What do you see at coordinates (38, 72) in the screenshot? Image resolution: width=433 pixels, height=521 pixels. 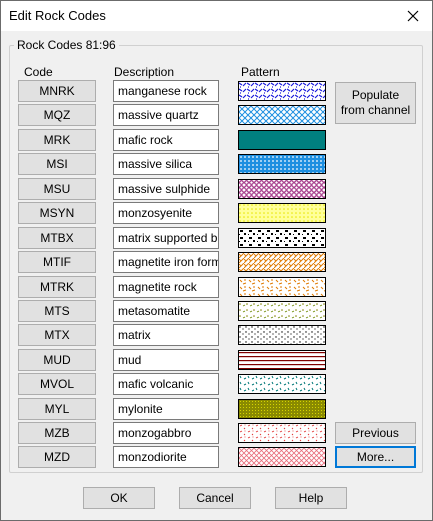 I see `code-header: Code` at bounding box center [38, 72].